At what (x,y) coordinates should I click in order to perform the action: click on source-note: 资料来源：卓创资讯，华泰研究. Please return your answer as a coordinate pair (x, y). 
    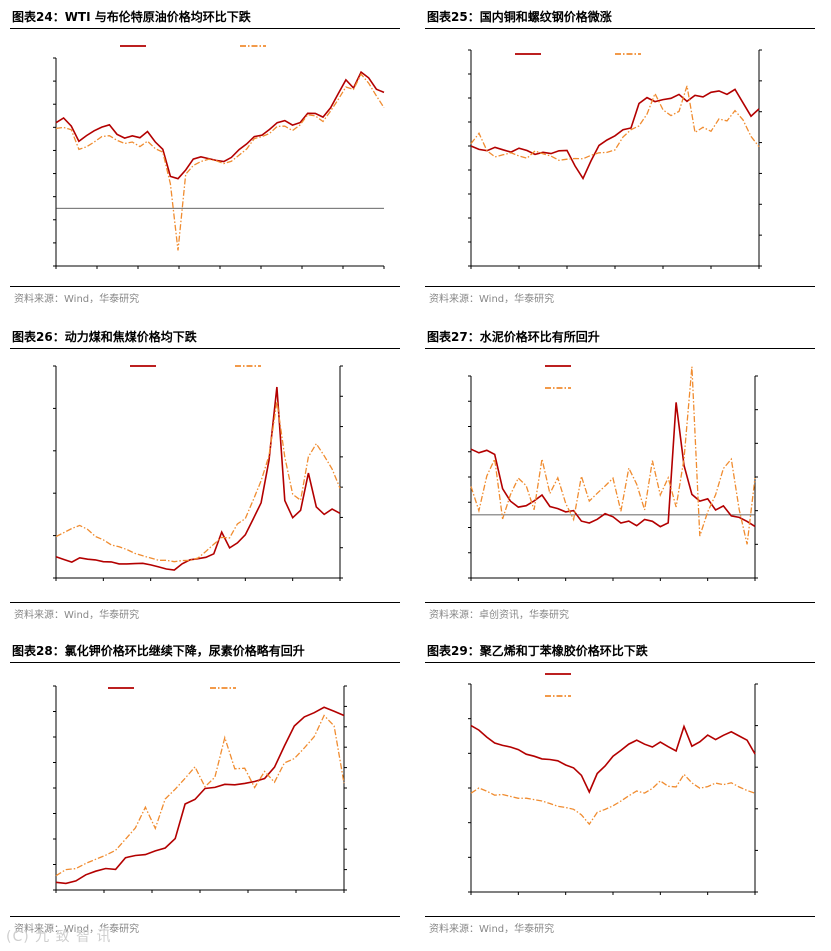
    Looking at the image, I should click on (499, 615).